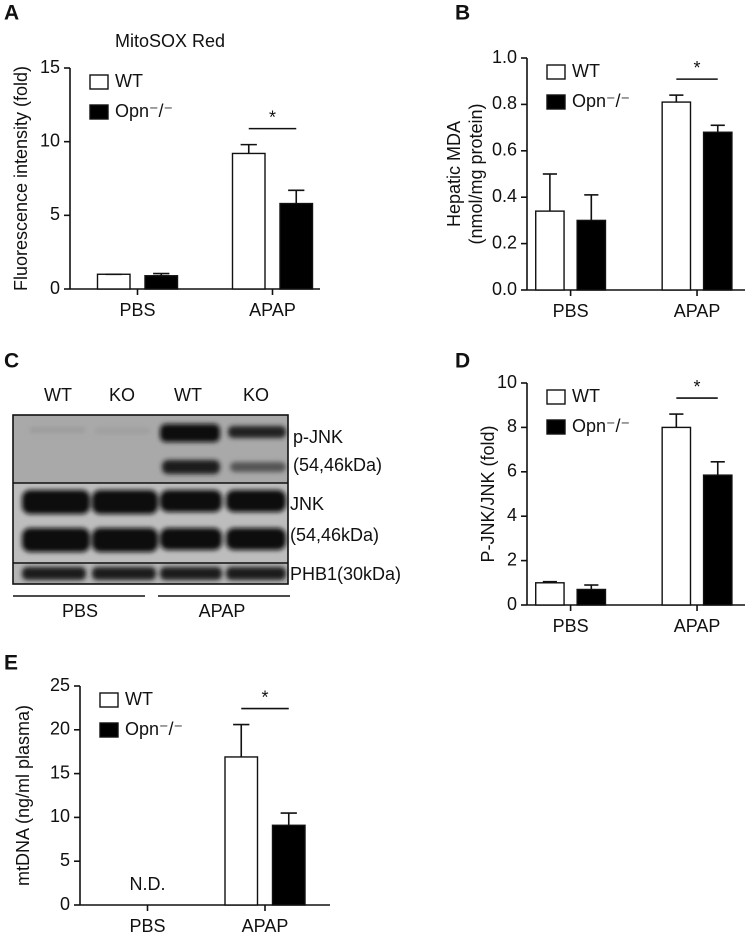 The image size is (753, 940). What do you see at coordinates (60, 685) in the screenshot?
I see `y-tick-label: 25` at bounding box center [60, 685].